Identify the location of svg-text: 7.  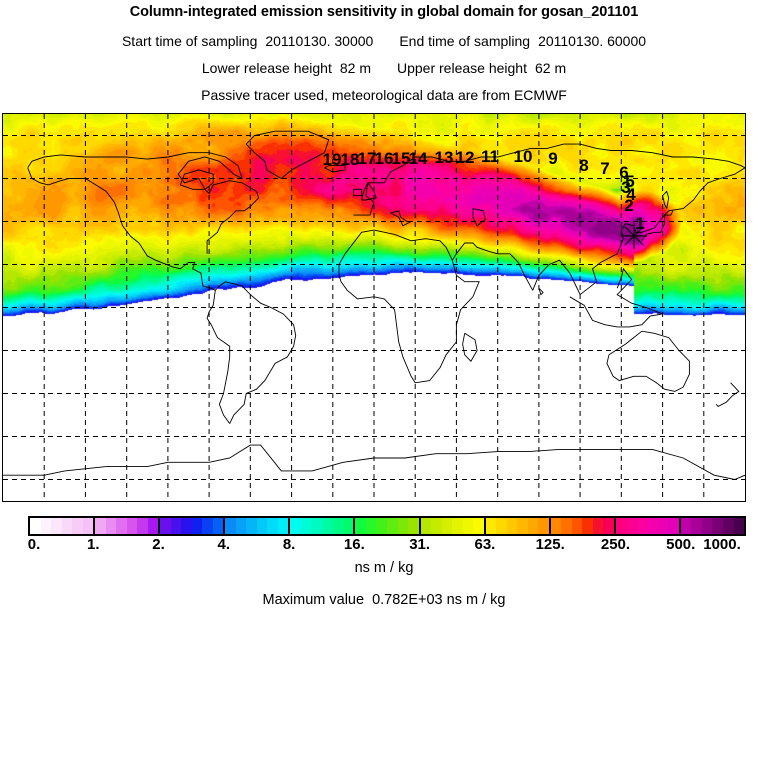
(604, 168).